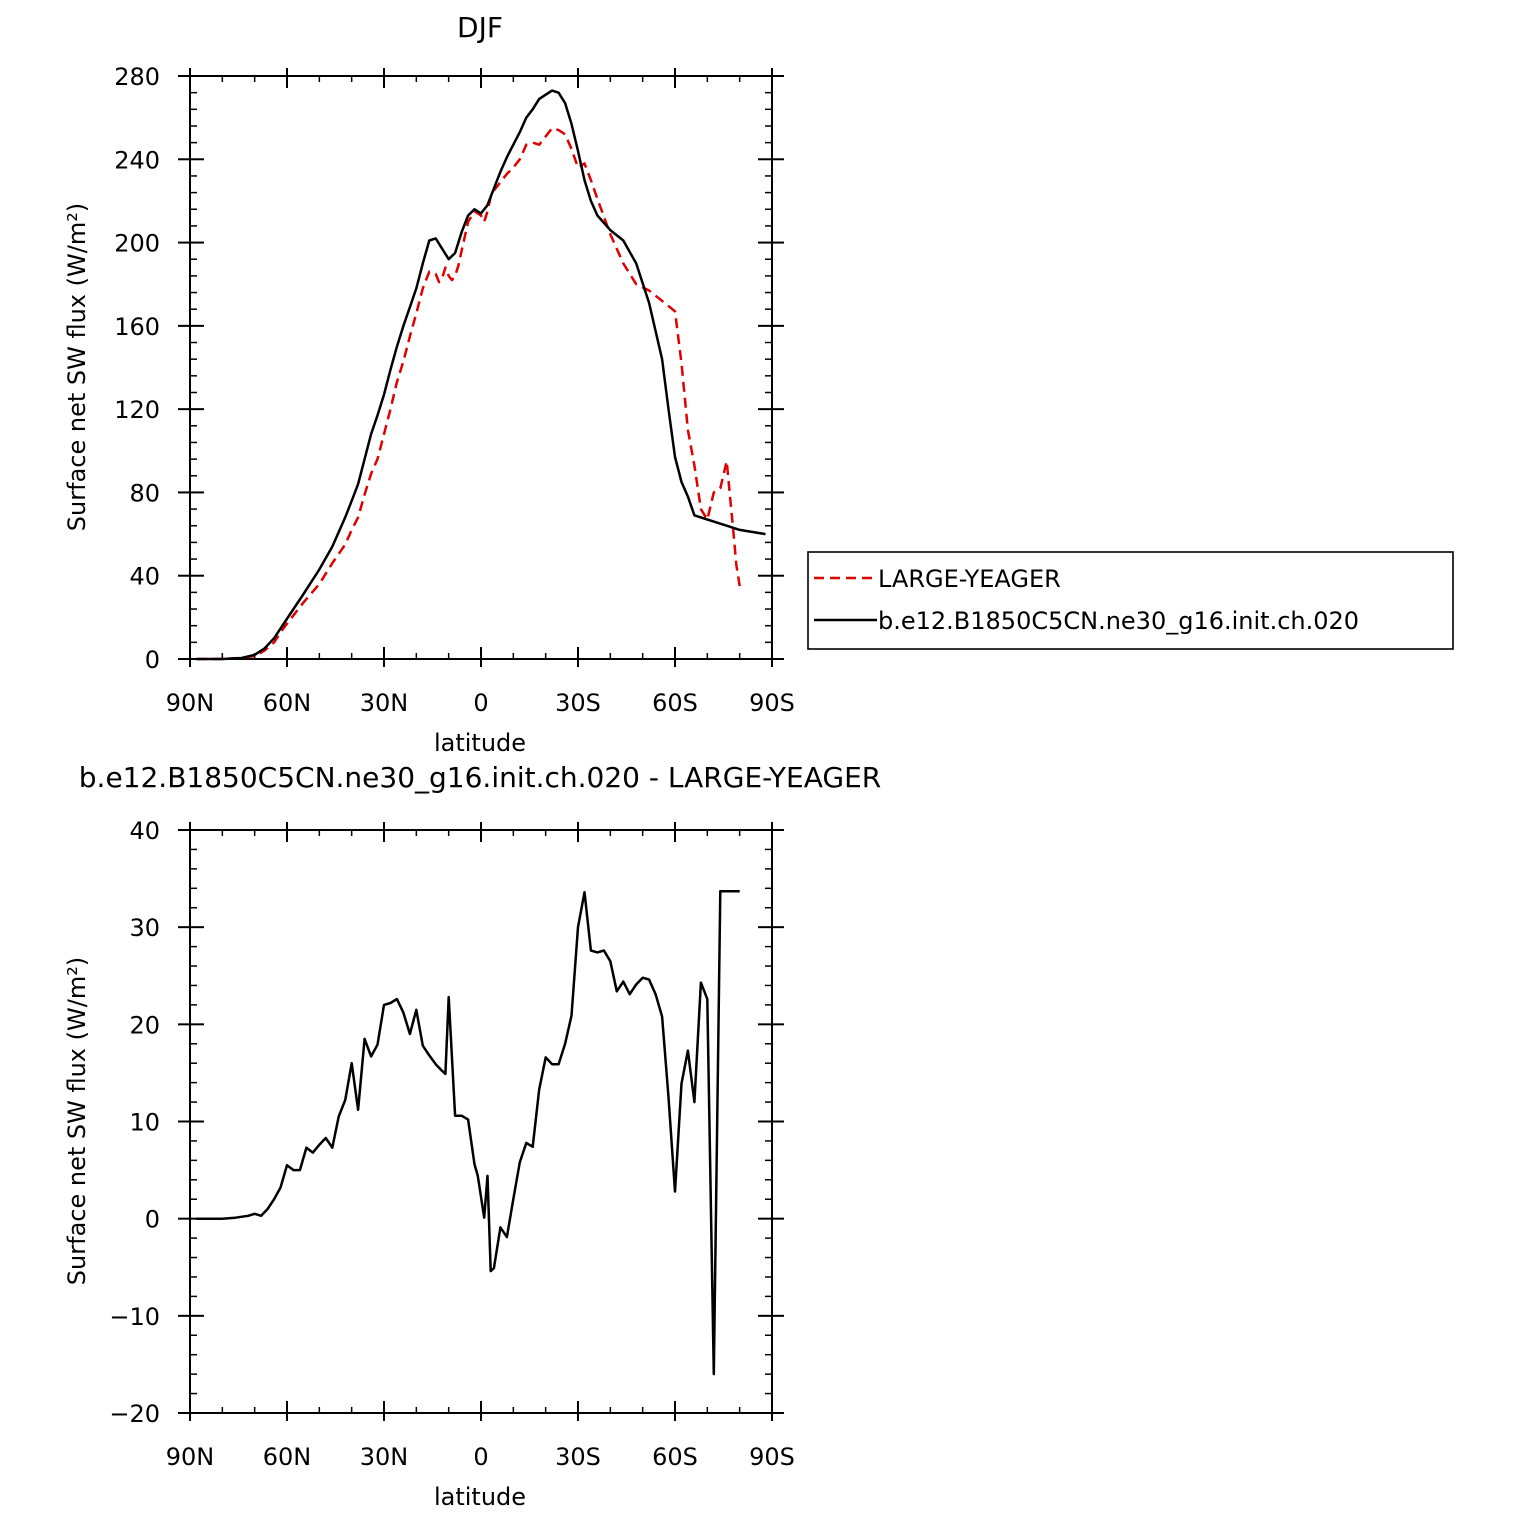  Describe the element at coordinates (144, 1025) in the screenshot. I see `y-tick-label-bottom: 20` at that location.